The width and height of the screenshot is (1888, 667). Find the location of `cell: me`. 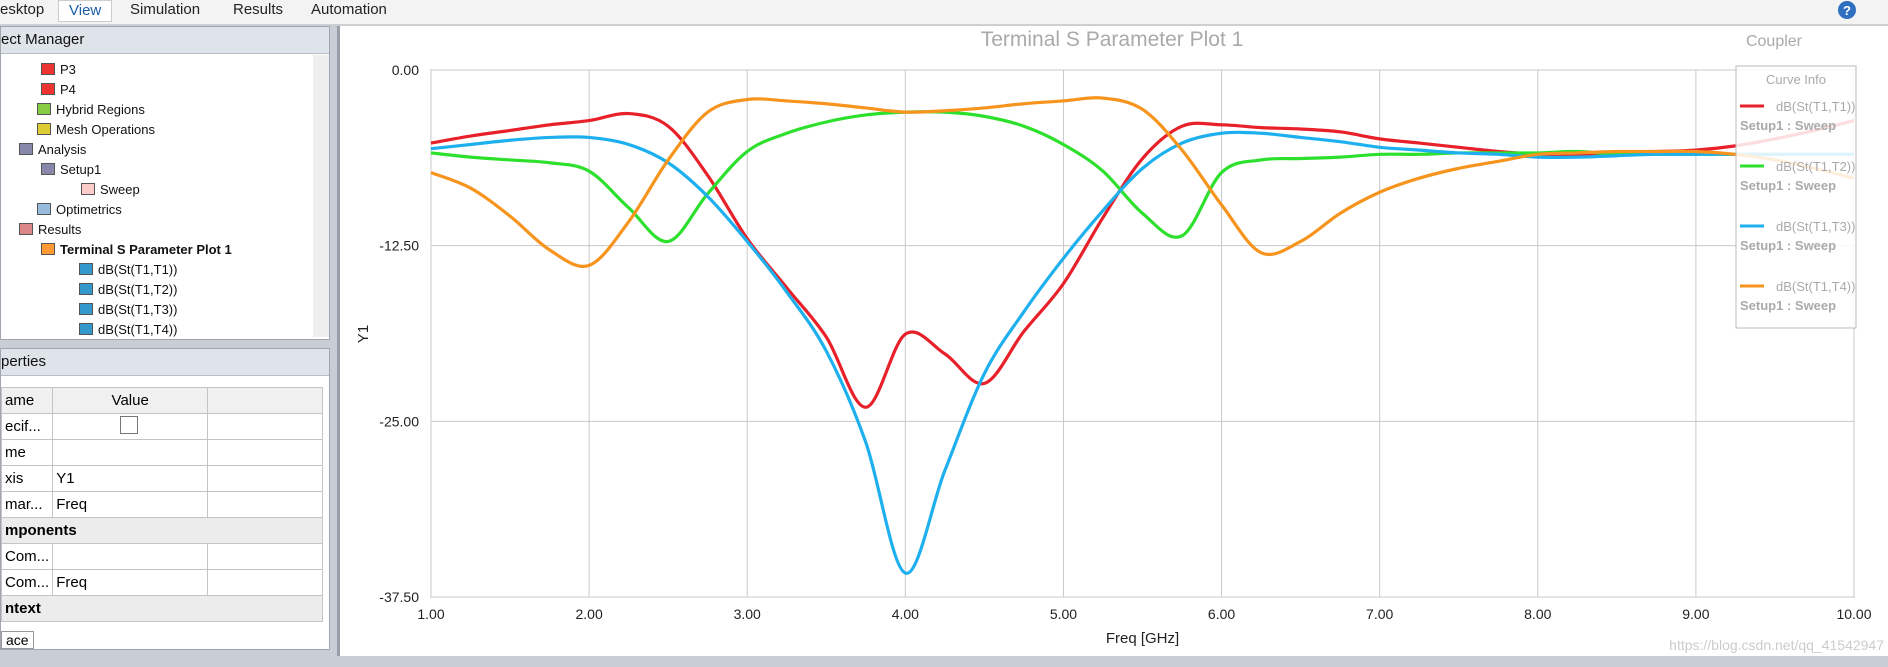

cell: me is located at coordinates (27, 452).